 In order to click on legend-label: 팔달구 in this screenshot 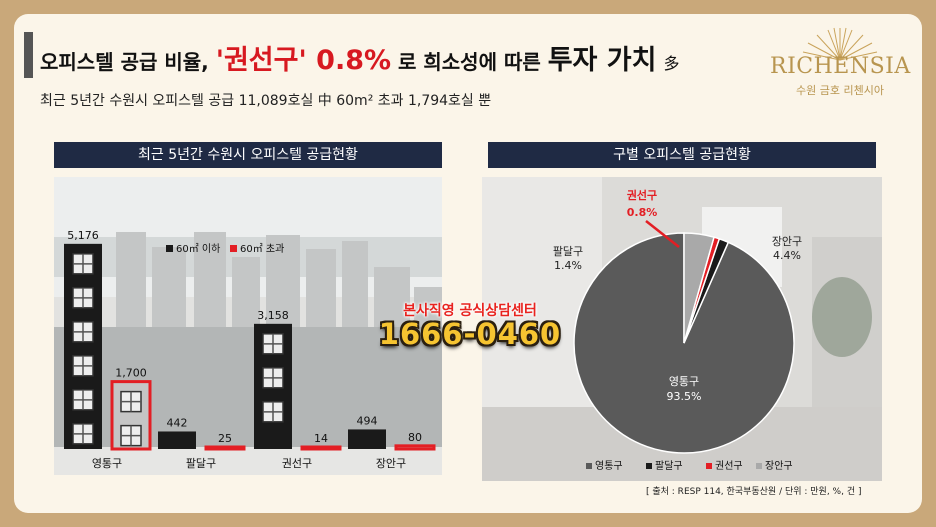, I will do `click(669, 466)`.